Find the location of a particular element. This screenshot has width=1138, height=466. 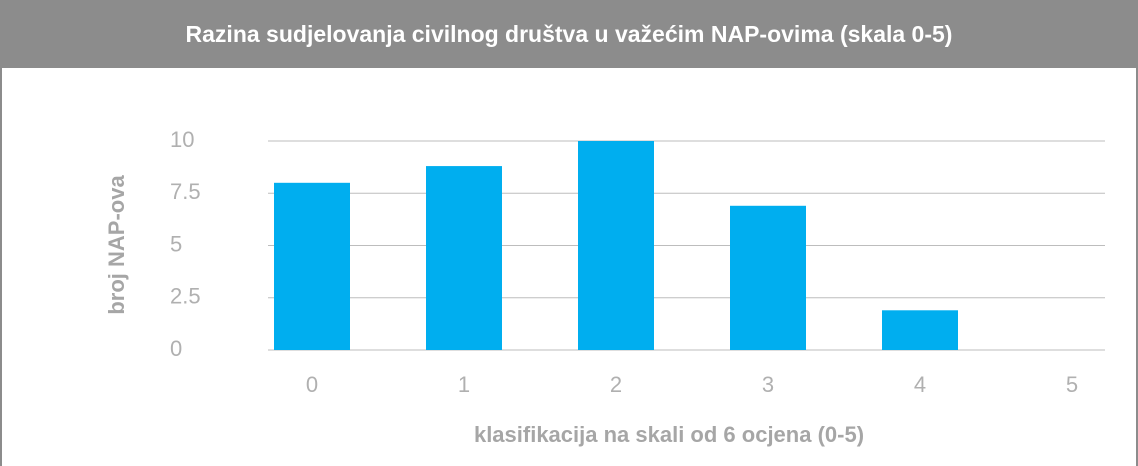

y-tick-label: 5 is located at coordinates (176, 243).